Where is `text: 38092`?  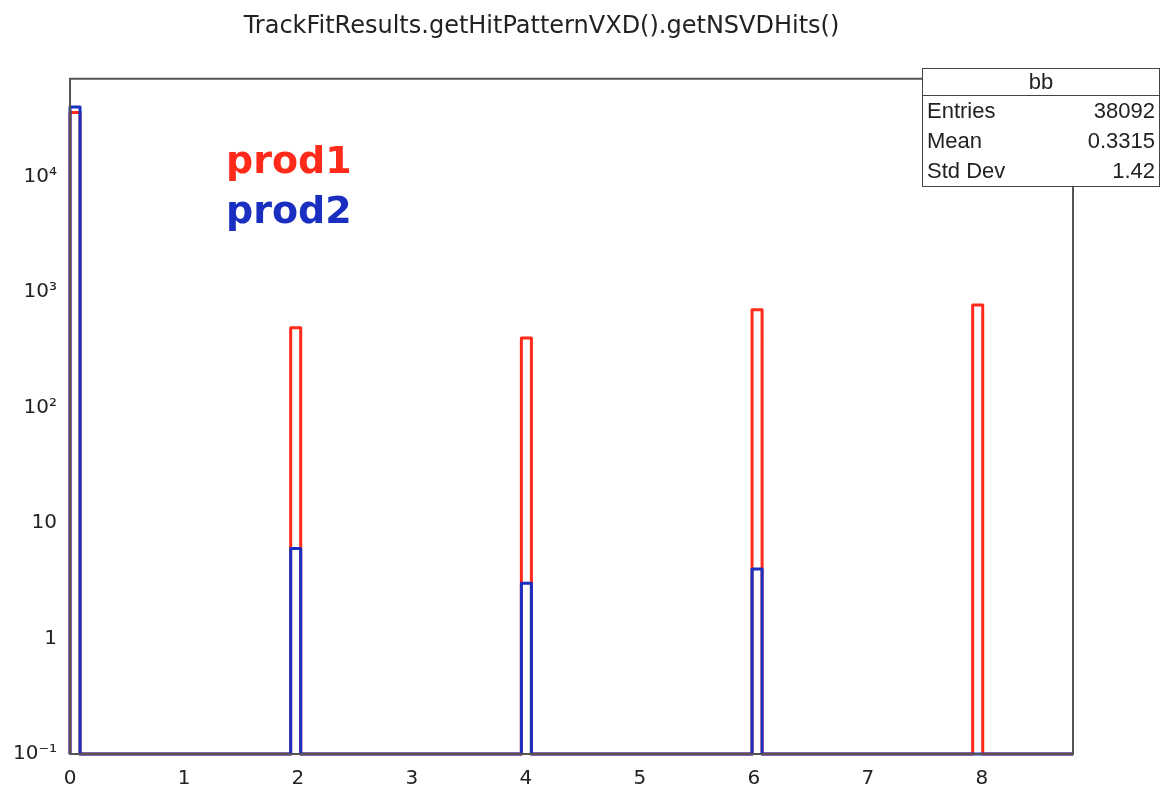 text: 38092 is located at coordinates (1124, 111).